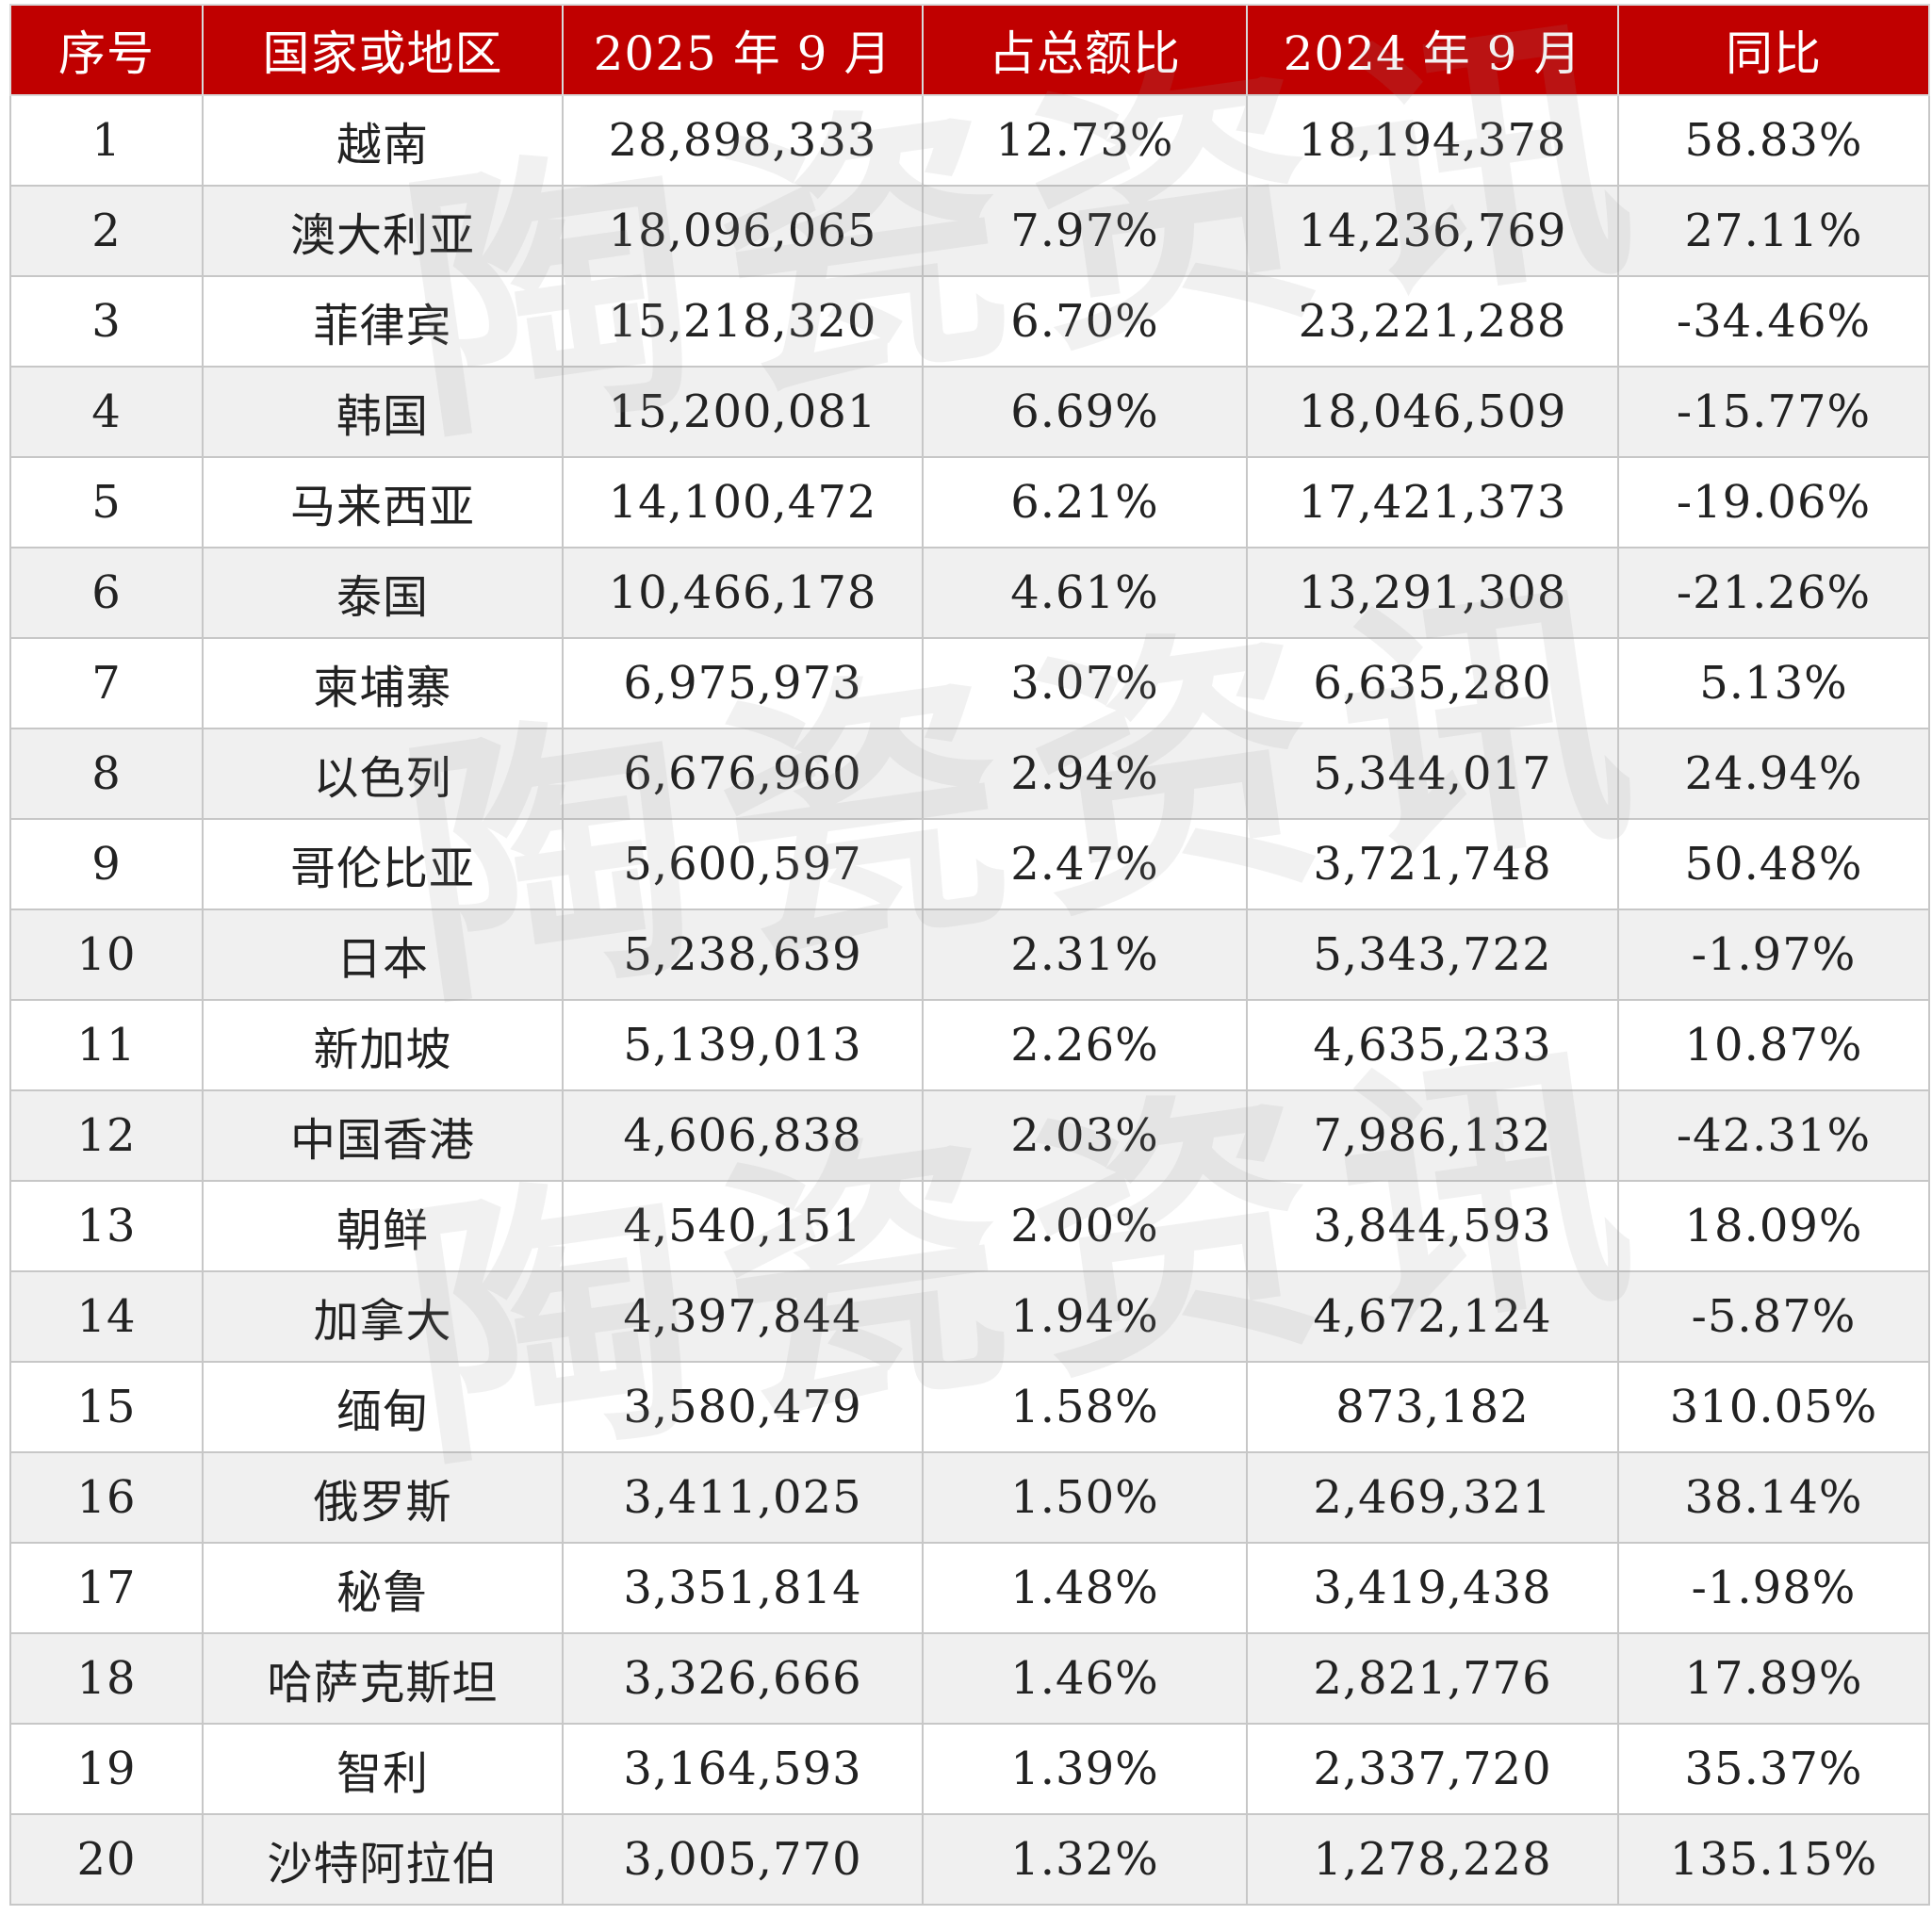 The width and height of the screenshot is (1932, 1915). I want to click on value-2025-cell: 5,139,013, so click(743, 1045).